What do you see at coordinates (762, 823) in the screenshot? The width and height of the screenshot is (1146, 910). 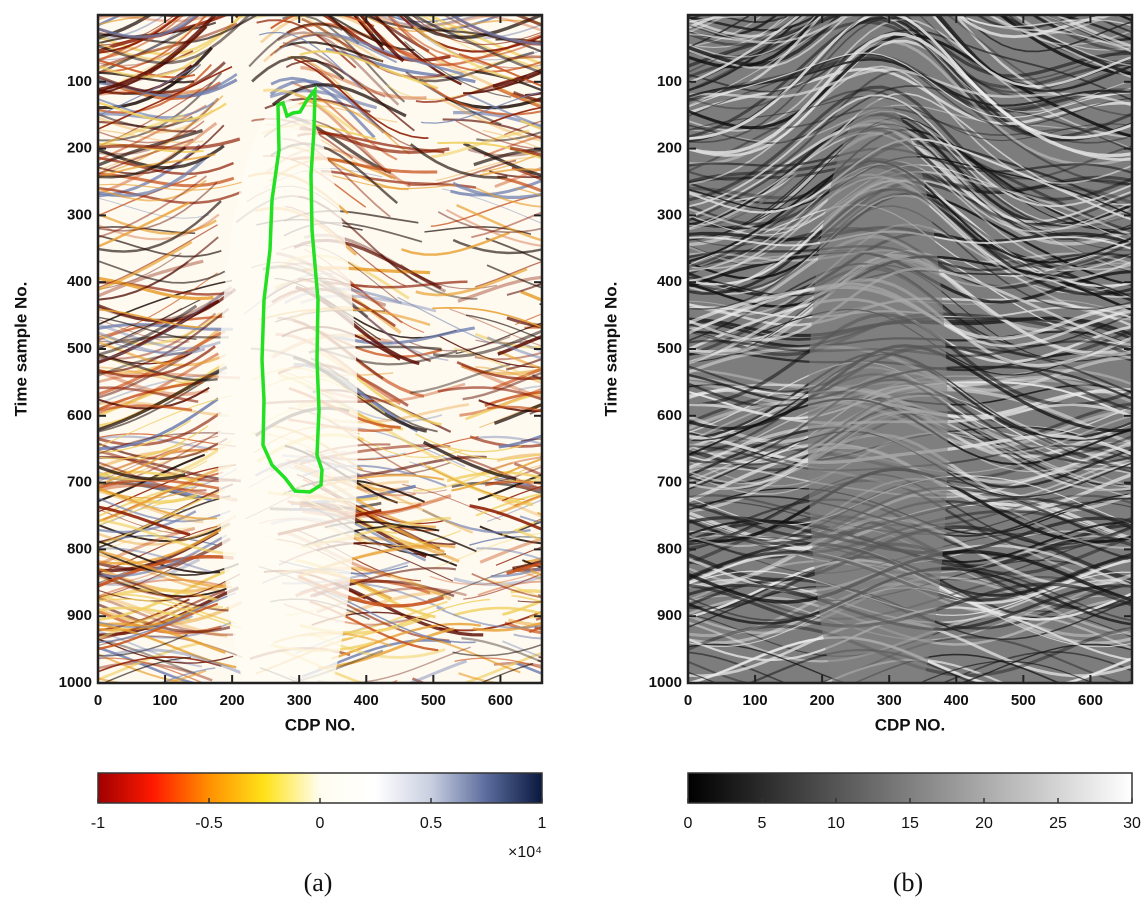 I see `colorbar-tick-label: 5` at bounding box center [762, 823].